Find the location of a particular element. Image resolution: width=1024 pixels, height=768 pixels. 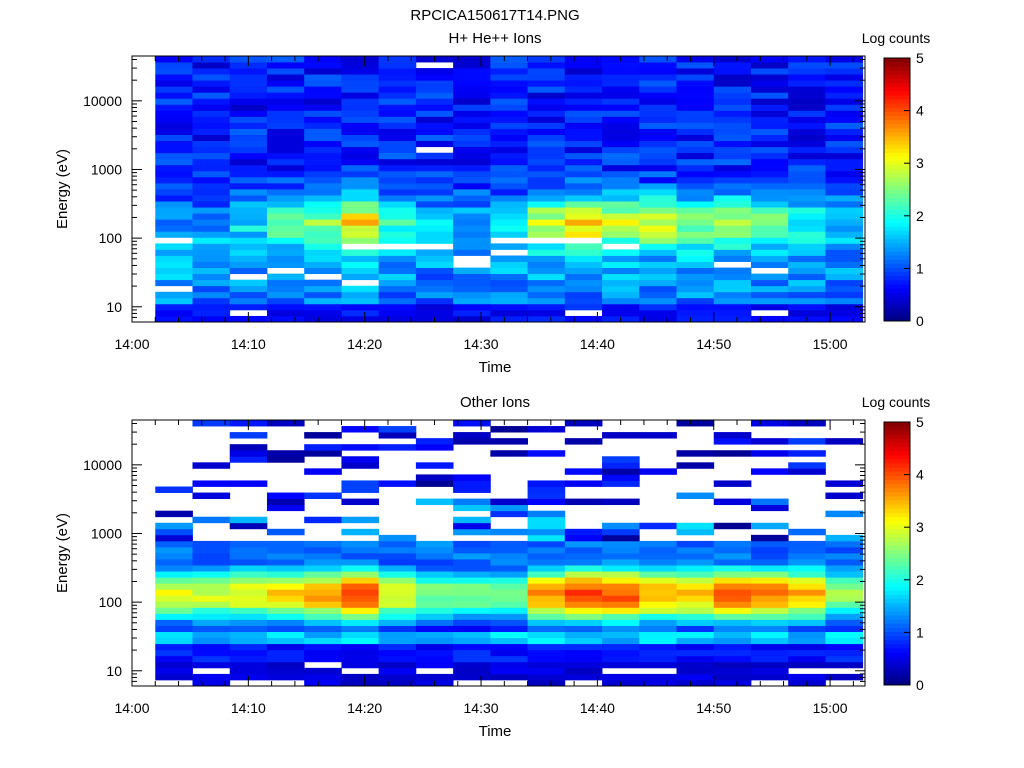

panel-title: H+ He++ Ions is located at coordinates (495, 38).